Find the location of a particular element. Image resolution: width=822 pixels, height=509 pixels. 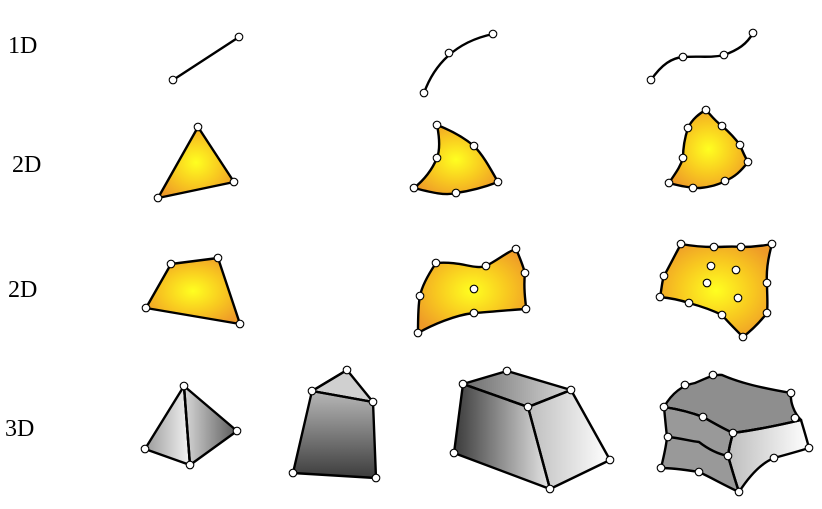

pyramid-element is located at coordinates (334, 424).